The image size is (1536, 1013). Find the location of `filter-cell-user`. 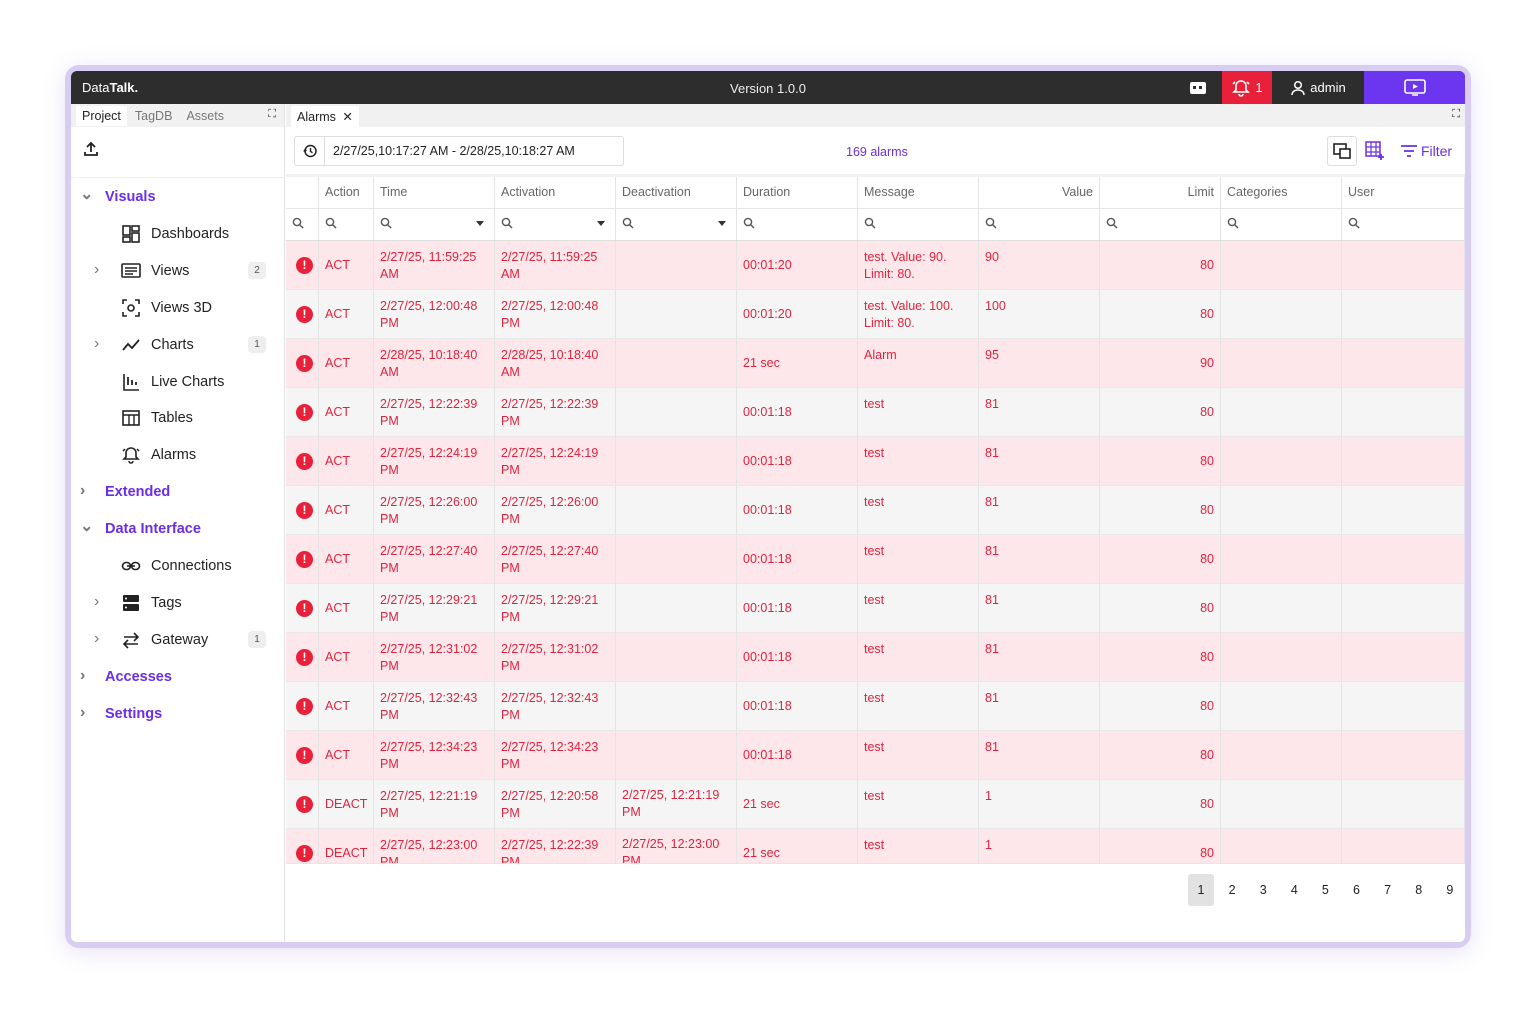

filter-cell-user is located at coordinates (1403, 224).